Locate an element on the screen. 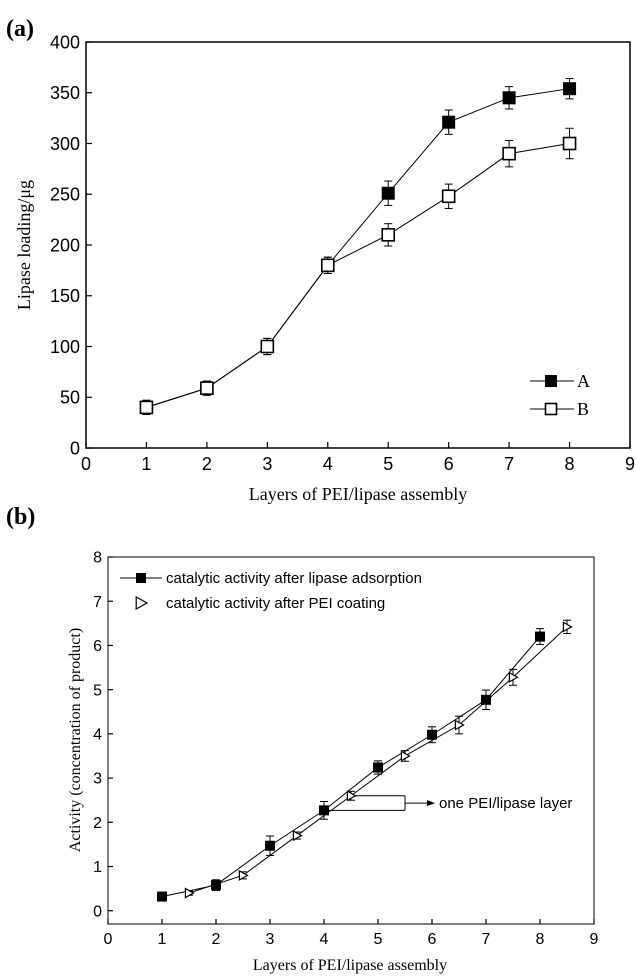  y-tick-label: 50 is located at coordinates (70, 398).